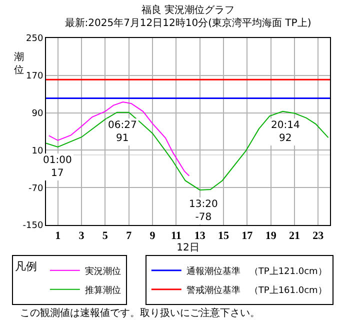 This screenshot has width=350, height=320. Describe the element at coordinates (140, 313) in the screenshot. I see `text: この観測値は速報値です。取り扱いにご注意下さい。` at that location.